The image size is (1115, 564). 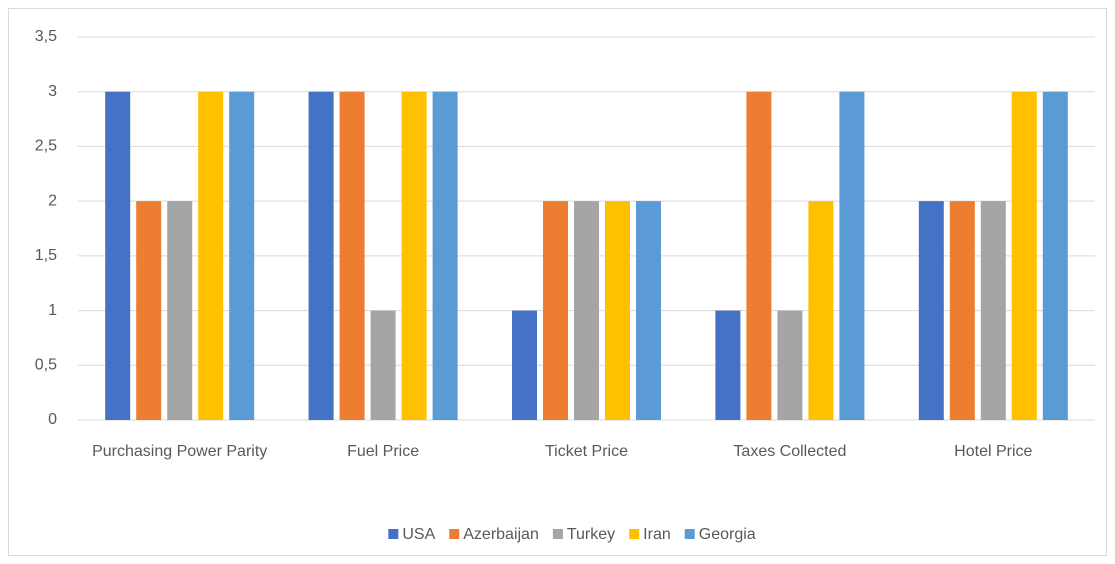 I want to click on y-tick-label: 2,5, so click(x=46, y=146).